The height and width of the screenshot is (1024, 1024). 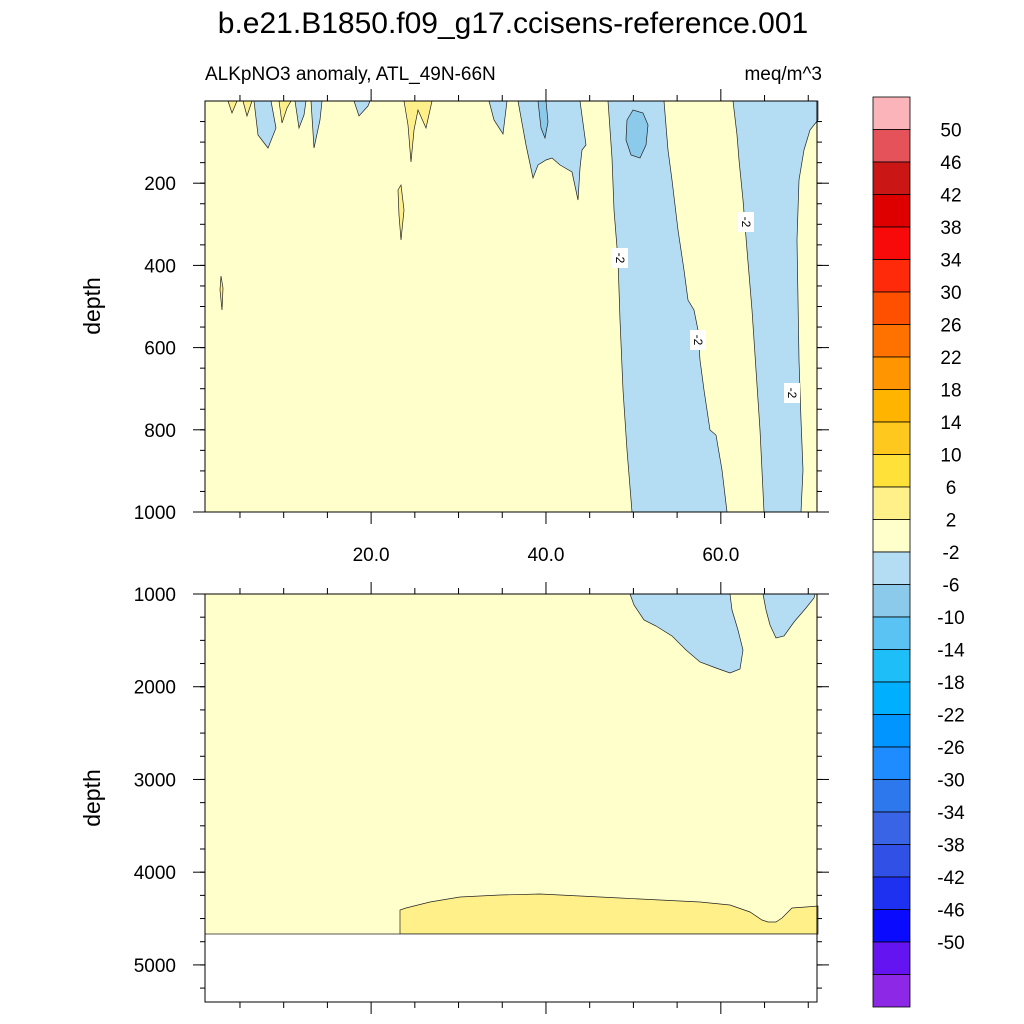 What do you see at coordinates (155, 780) in the screenshot?
I see `y-tick-label: 3000` at bounding box center [155, 780].